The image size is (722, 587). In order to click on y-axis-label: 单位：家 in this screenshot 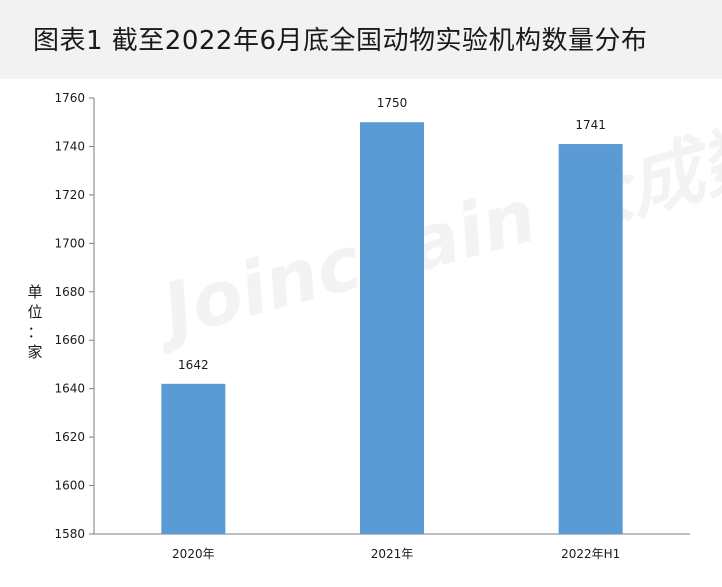, I will do `click(35, 322)`.